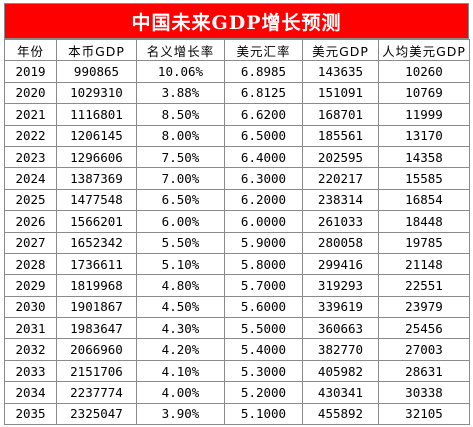  Describe the element at coordinates (340, 221) in the screenshot. I see `cell-usd-gdp: 261033` at that location.